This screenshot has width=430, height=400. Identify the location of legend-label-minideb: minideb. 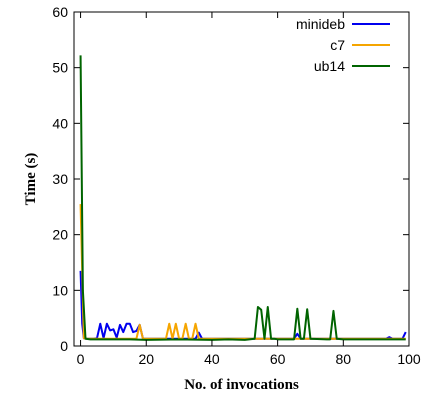
(320, 24).